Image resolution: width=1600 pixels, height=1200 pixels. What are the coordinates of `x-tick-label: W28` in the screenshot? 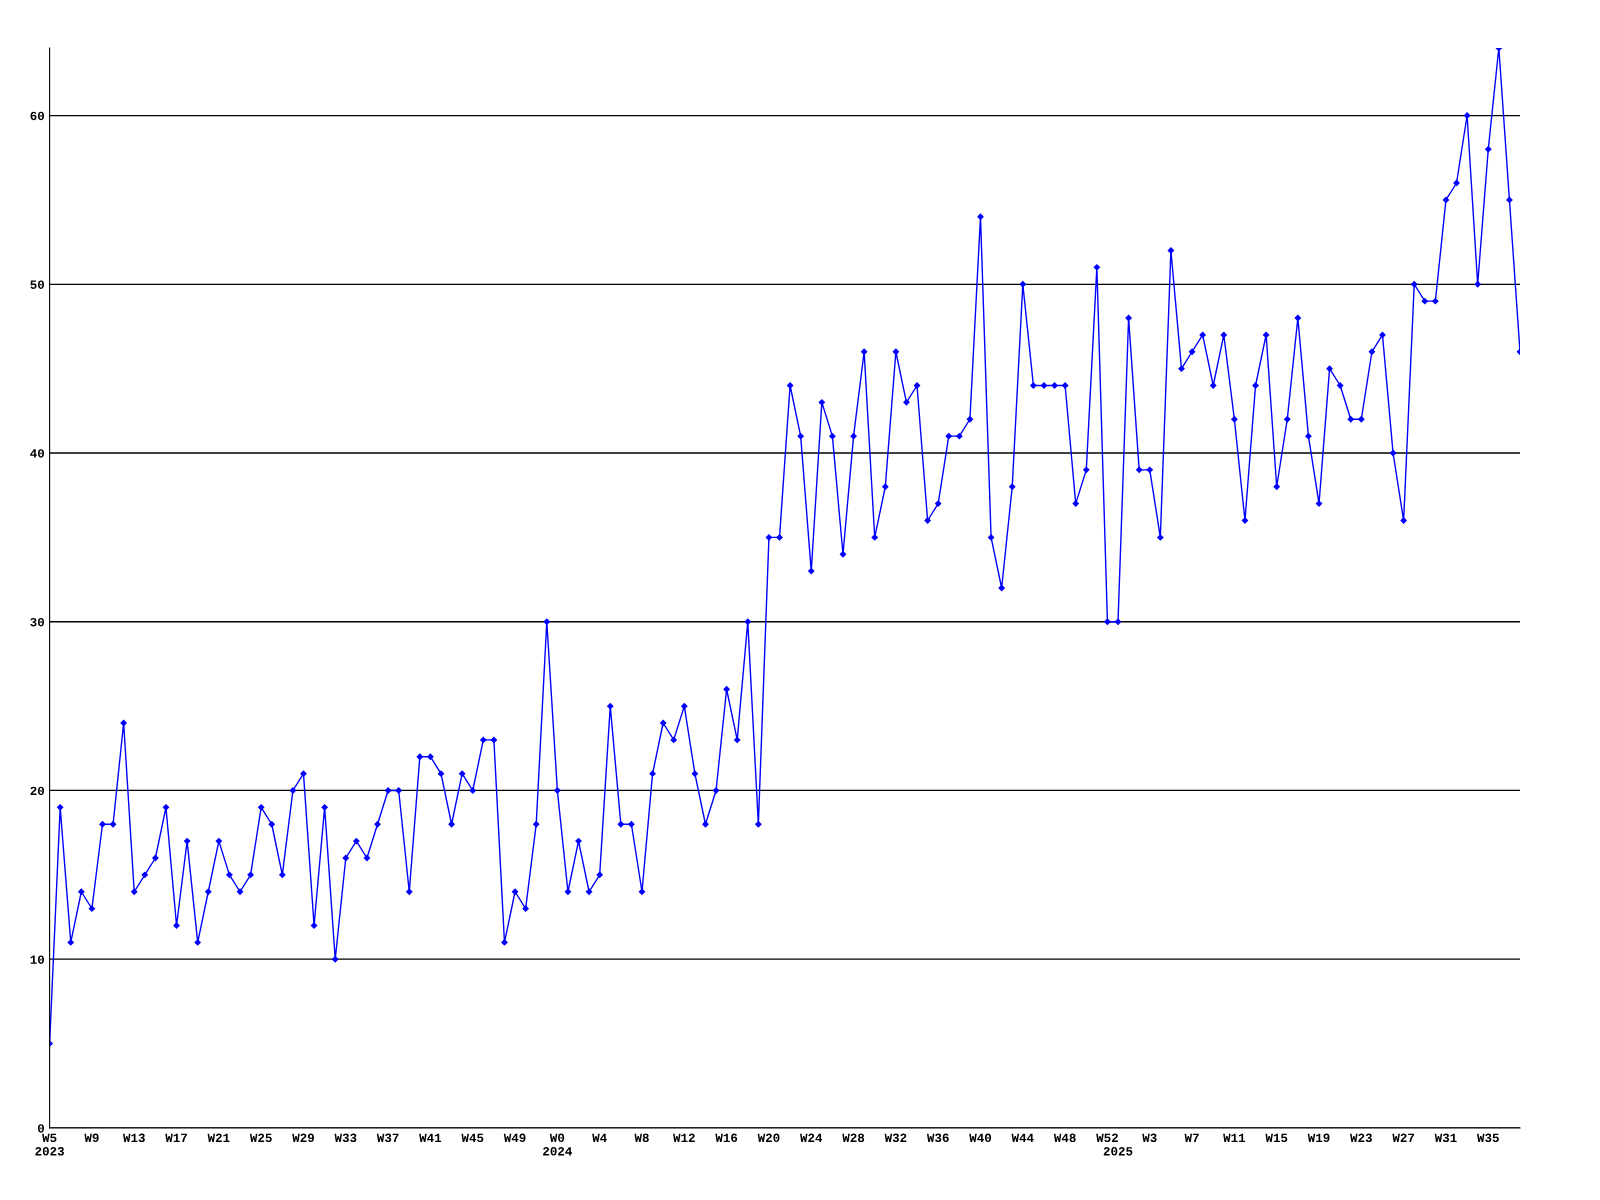 It's located at (853, 1138).